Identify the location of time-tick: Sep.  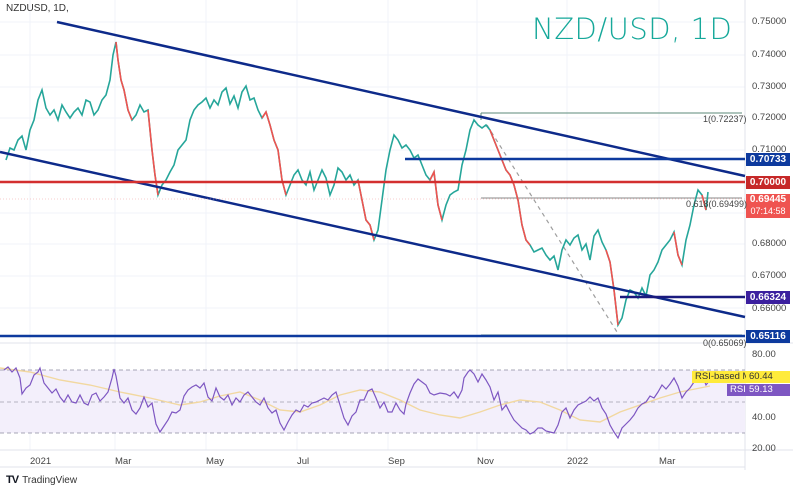
(396, 461).